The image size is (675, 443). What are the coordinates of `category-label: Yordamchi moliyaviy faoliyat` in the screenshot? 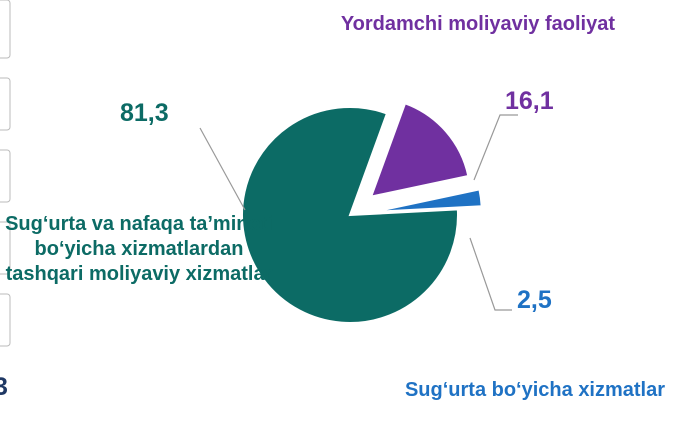 It's located at (477, 24).